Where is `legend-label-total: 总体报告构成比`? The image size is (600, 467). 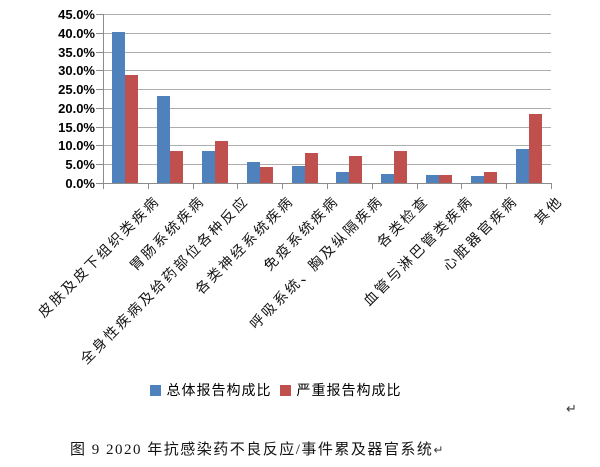
legend-label-total: 总体报告构成比 is located at coordinates (219, 391).